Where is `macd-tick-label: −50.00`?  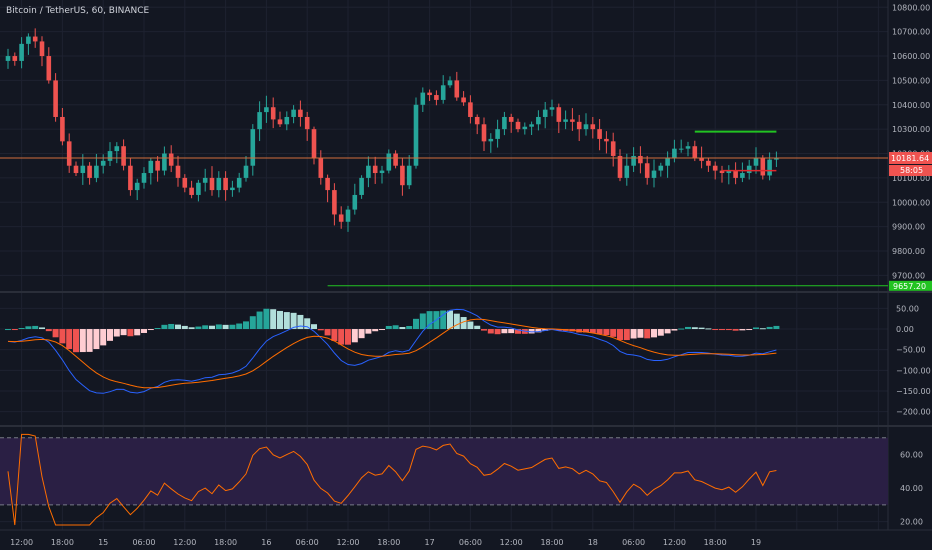 macd-tick-label: −50.00 is located at coordinates (911, 350).